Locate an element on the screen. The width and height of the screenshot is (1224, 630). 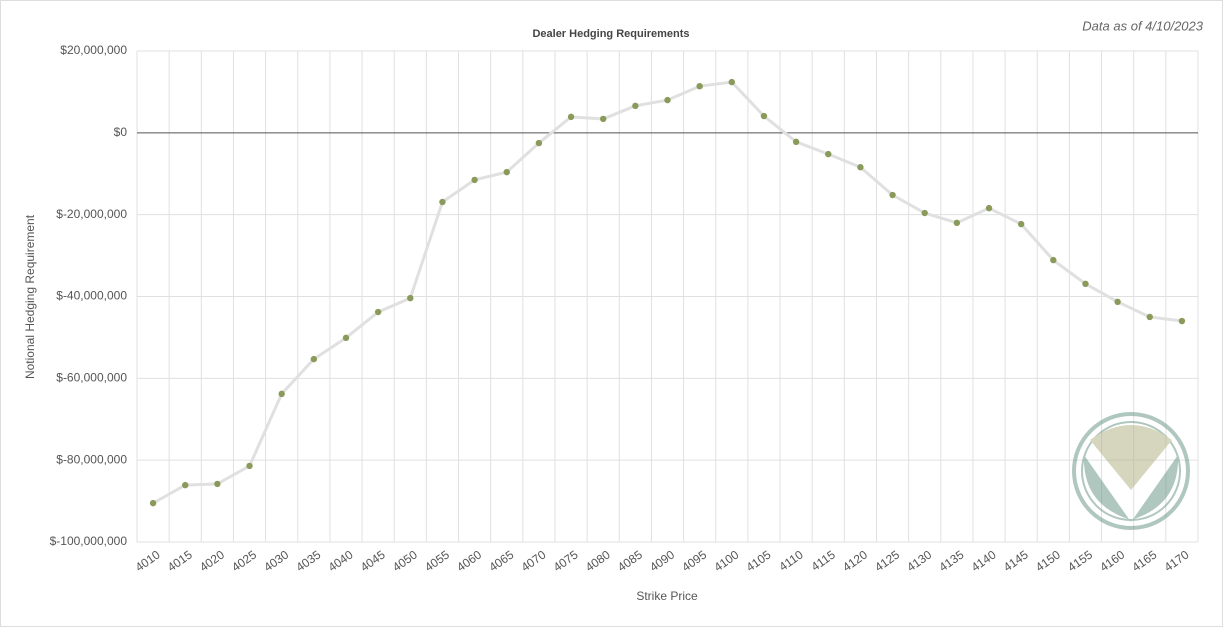
y-tick-label: $-60,000,000 is located at coordinates (91, 378).